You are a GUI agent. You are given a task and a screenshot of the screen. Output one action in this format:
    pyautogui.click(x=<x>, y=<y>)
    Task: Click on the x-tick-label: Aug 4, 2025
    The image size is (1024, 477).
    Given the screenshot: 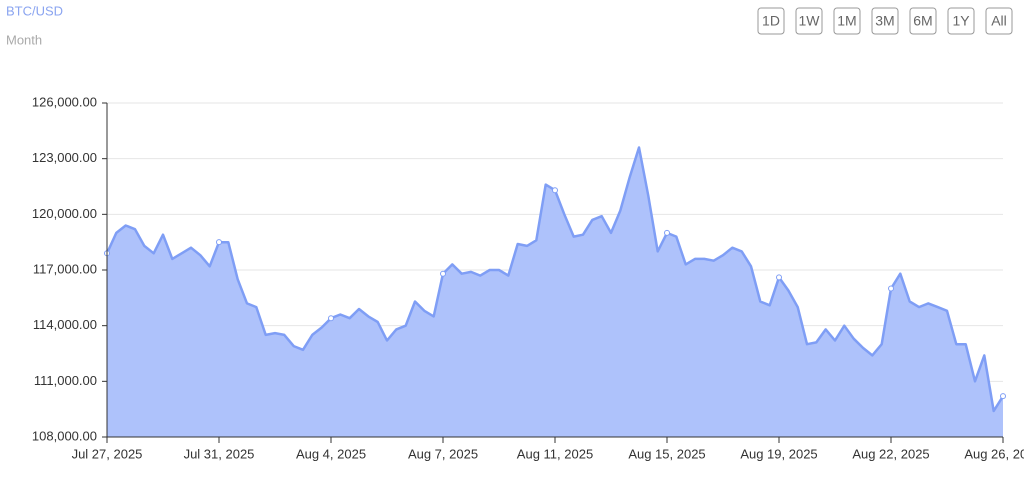 What is the action you would take?
    pyautogui.click(x=331, y=453)
    